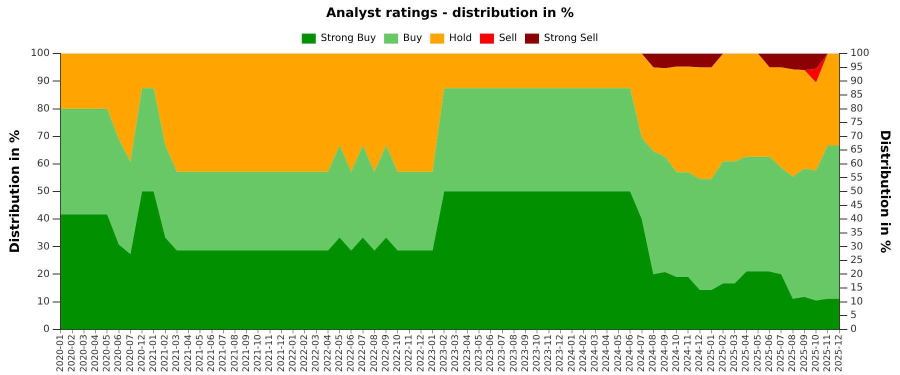 Image resolution: width=900 pixels, height=375 pixels. What do you see at coordinates (142, 353) in the screenshot?
I see `x-tick-label: 2020-12` at bounding box center [142, 353].